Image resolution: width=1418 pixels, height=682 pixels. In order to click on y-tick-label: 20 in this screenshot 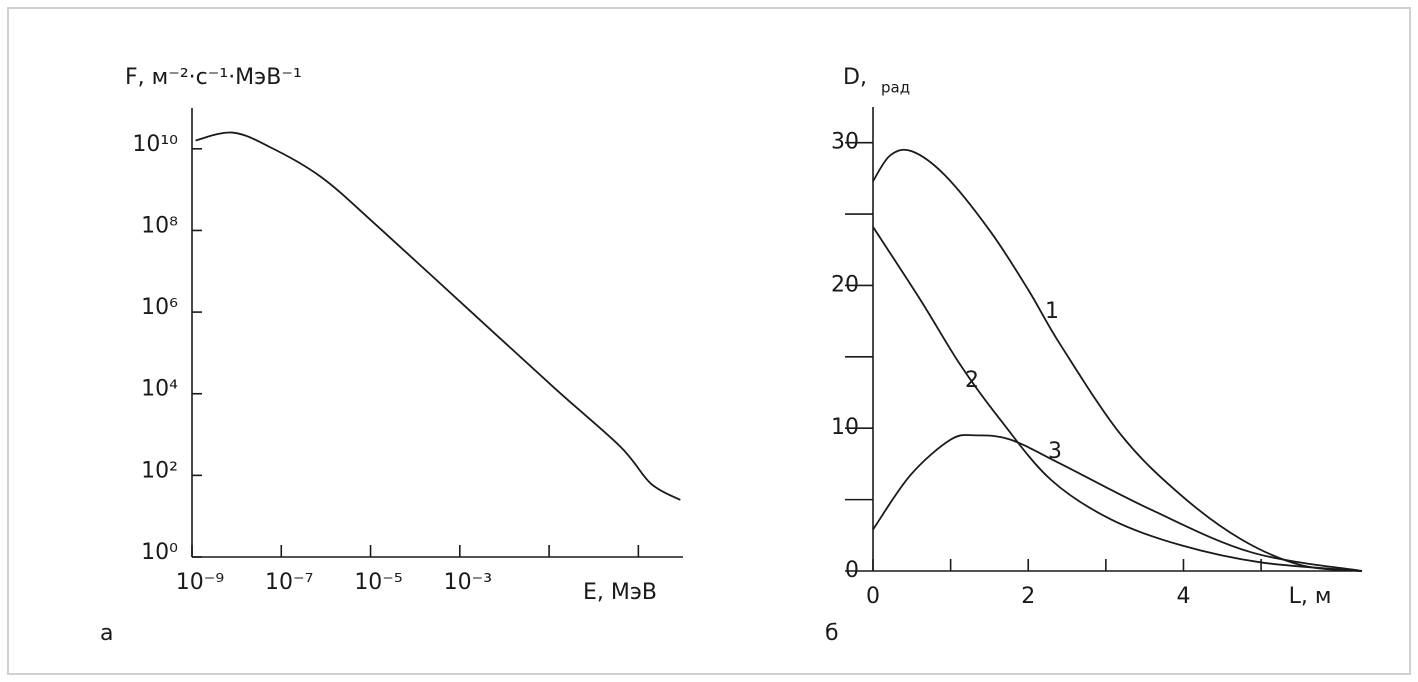, I will do `click(845, 284)`.